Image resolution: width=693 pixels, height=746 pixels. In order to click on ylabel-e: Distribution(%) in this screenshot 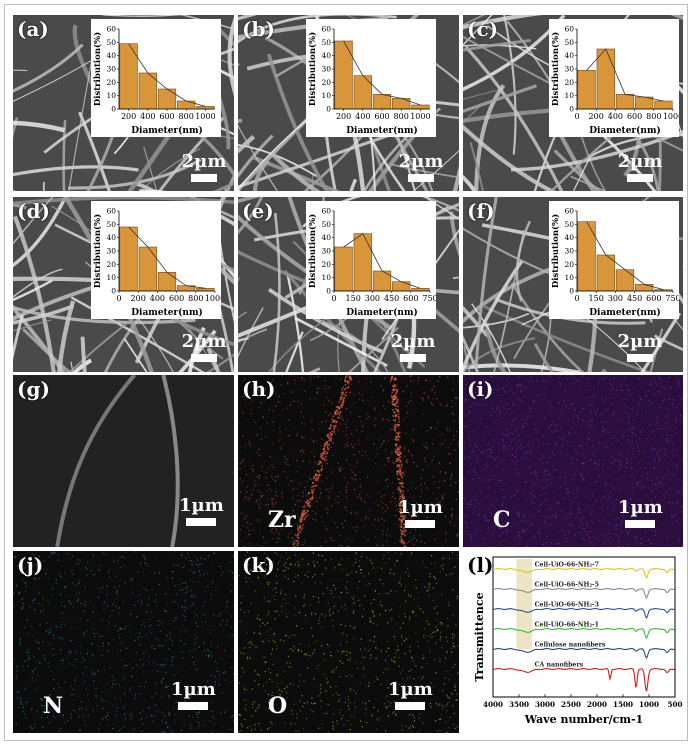, I will do `click(312, 251)`.